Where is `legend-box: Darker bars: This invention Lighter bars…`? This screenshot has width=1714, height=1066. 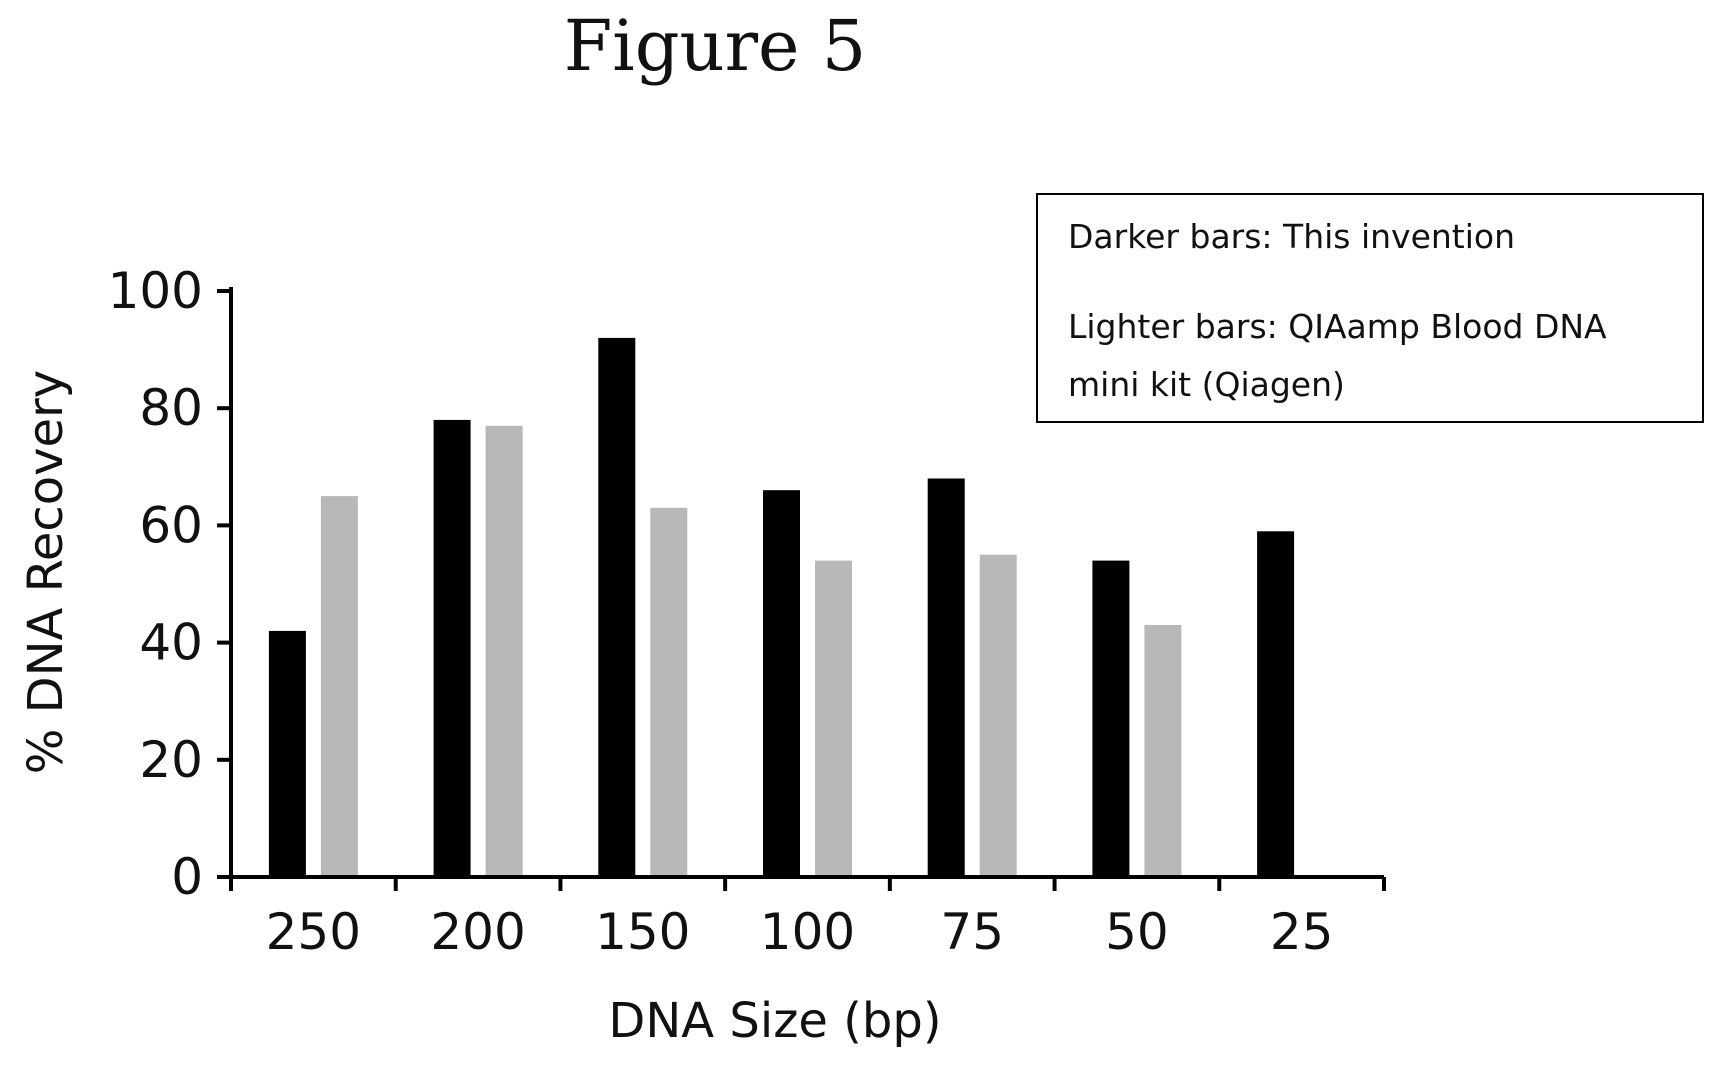 legend-box: Darker bars: This invention Lighter bars… is located at coordinates (1370, 308).